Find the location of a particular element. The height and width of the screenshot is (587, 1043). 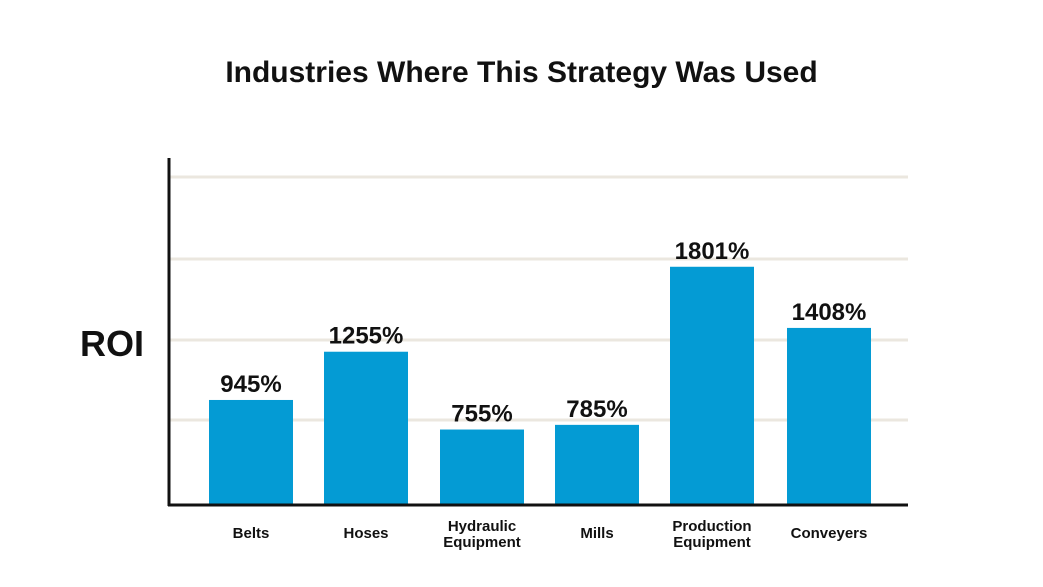

data-label: 755% is located at coordinates (481, 414).